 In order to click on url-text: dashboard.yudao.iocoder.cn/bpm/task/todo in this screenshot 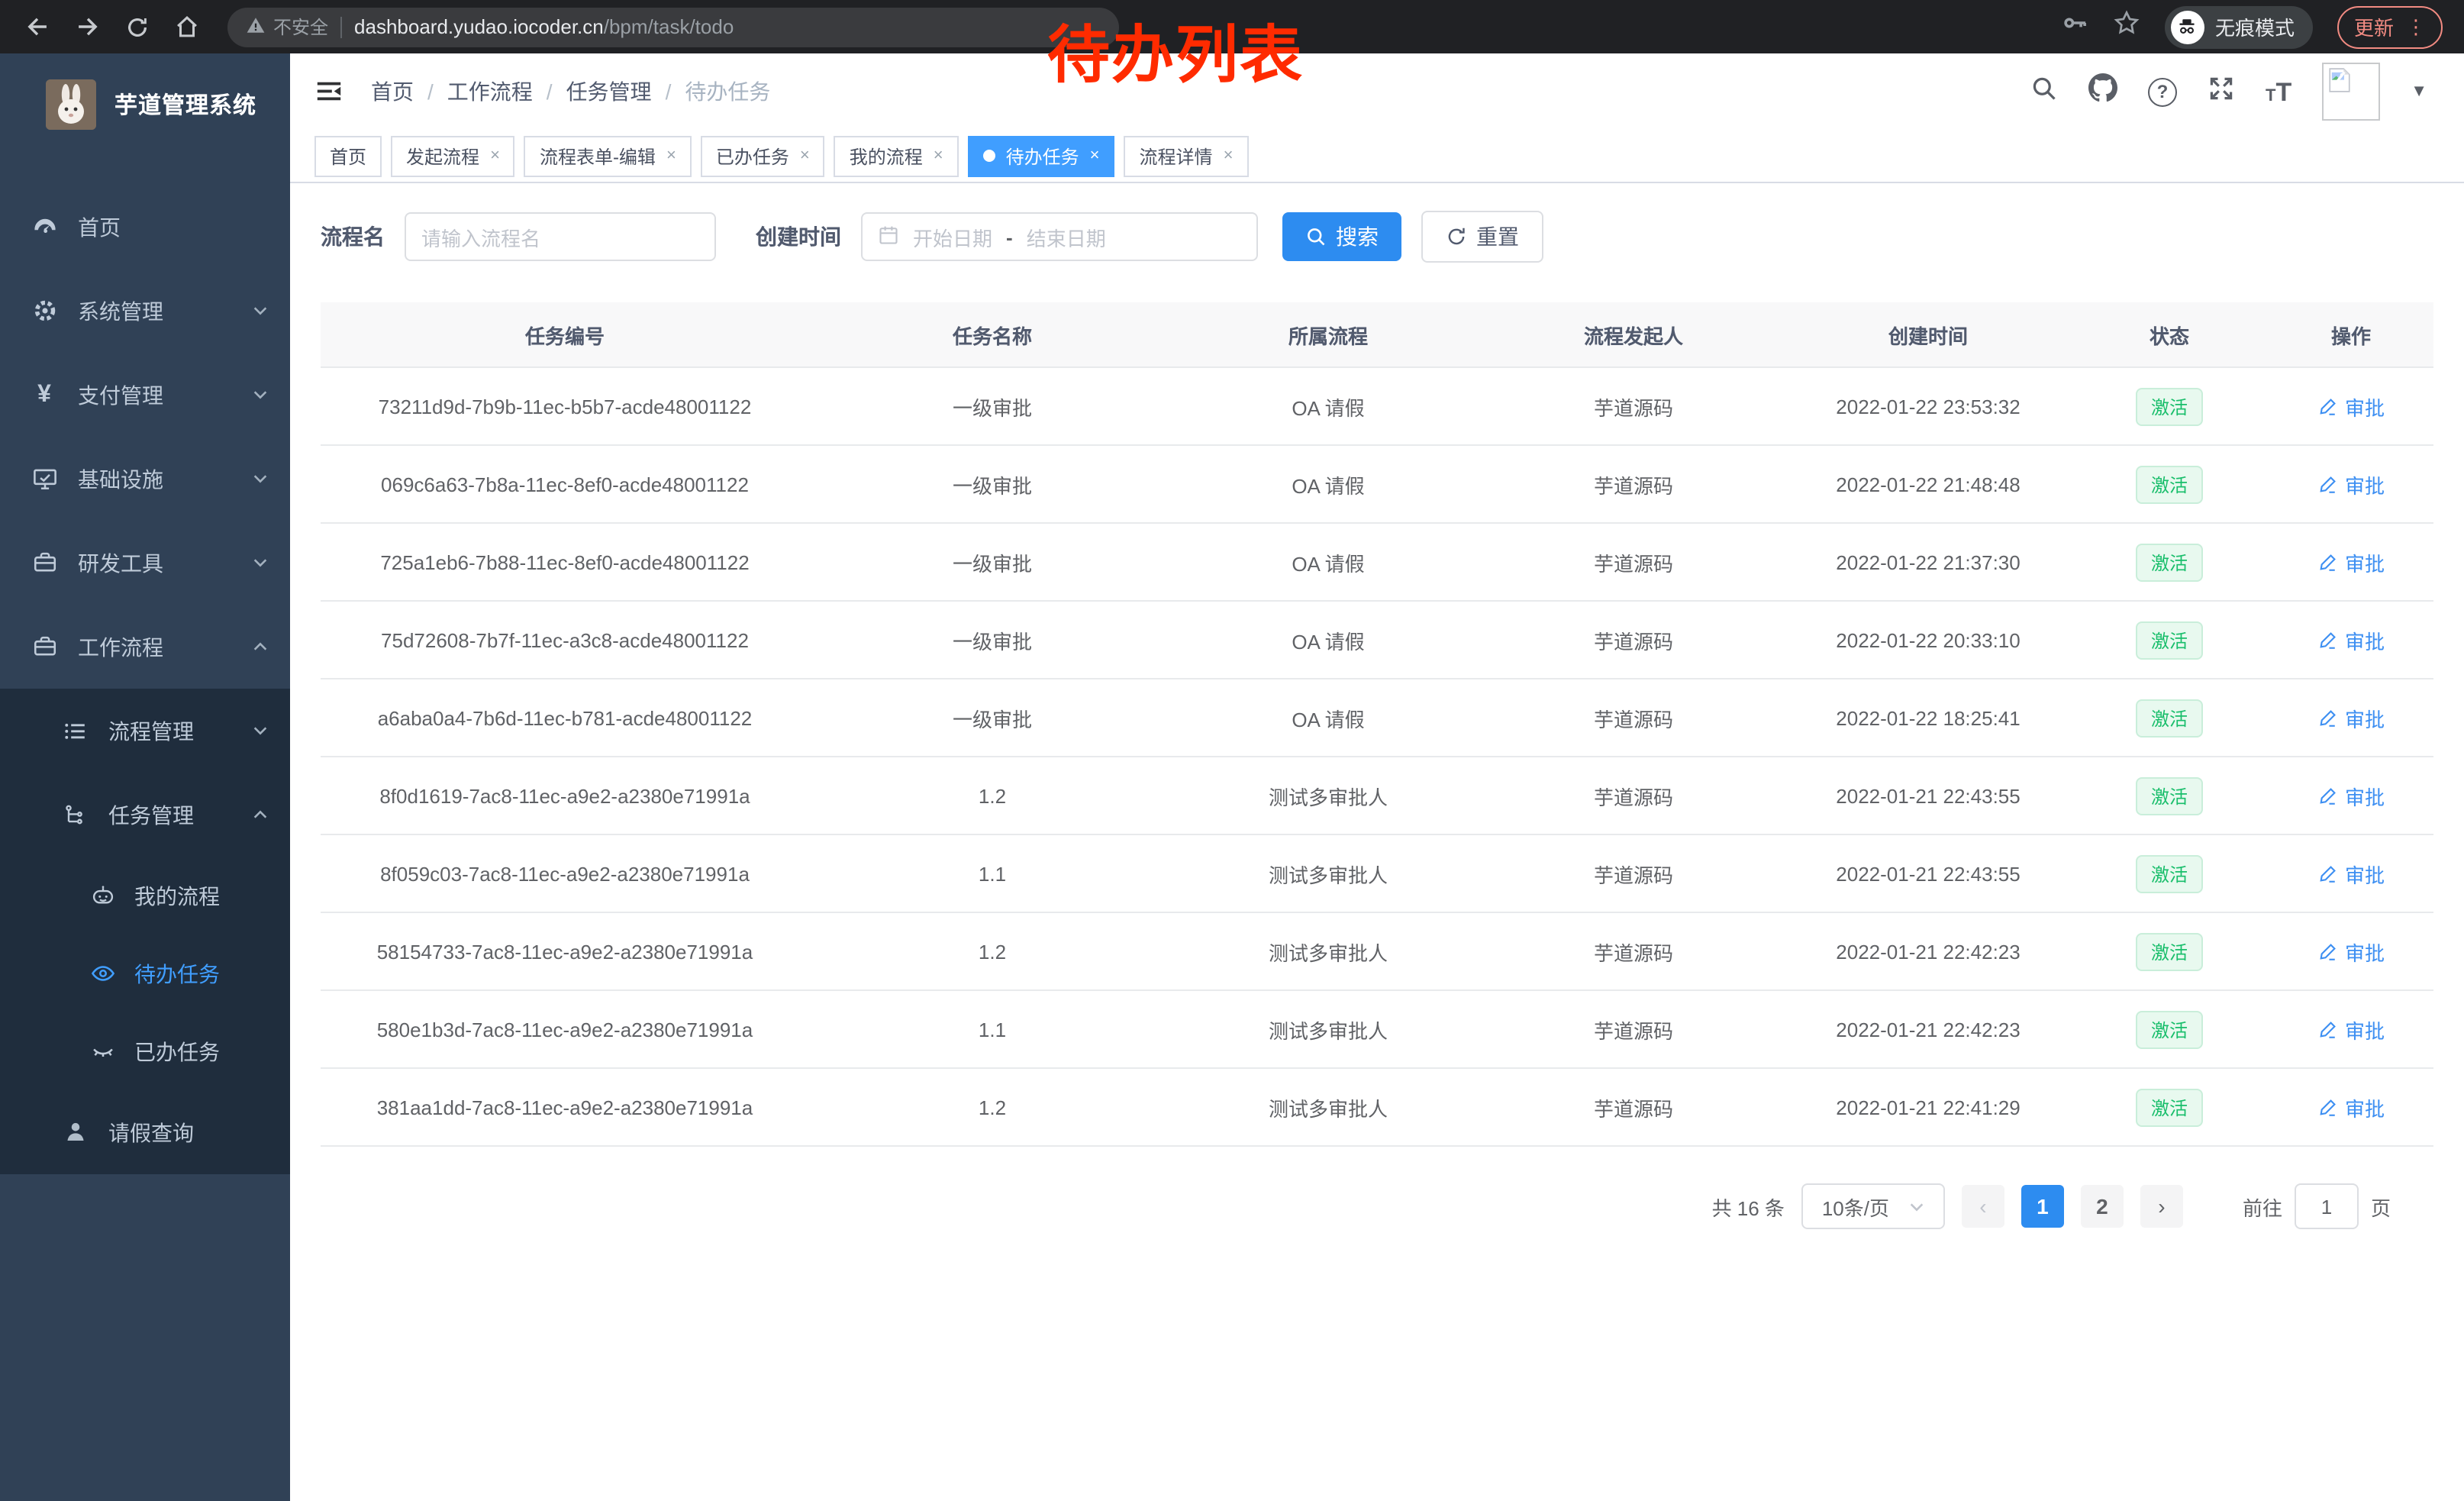, I will do `click(544, 27)`.